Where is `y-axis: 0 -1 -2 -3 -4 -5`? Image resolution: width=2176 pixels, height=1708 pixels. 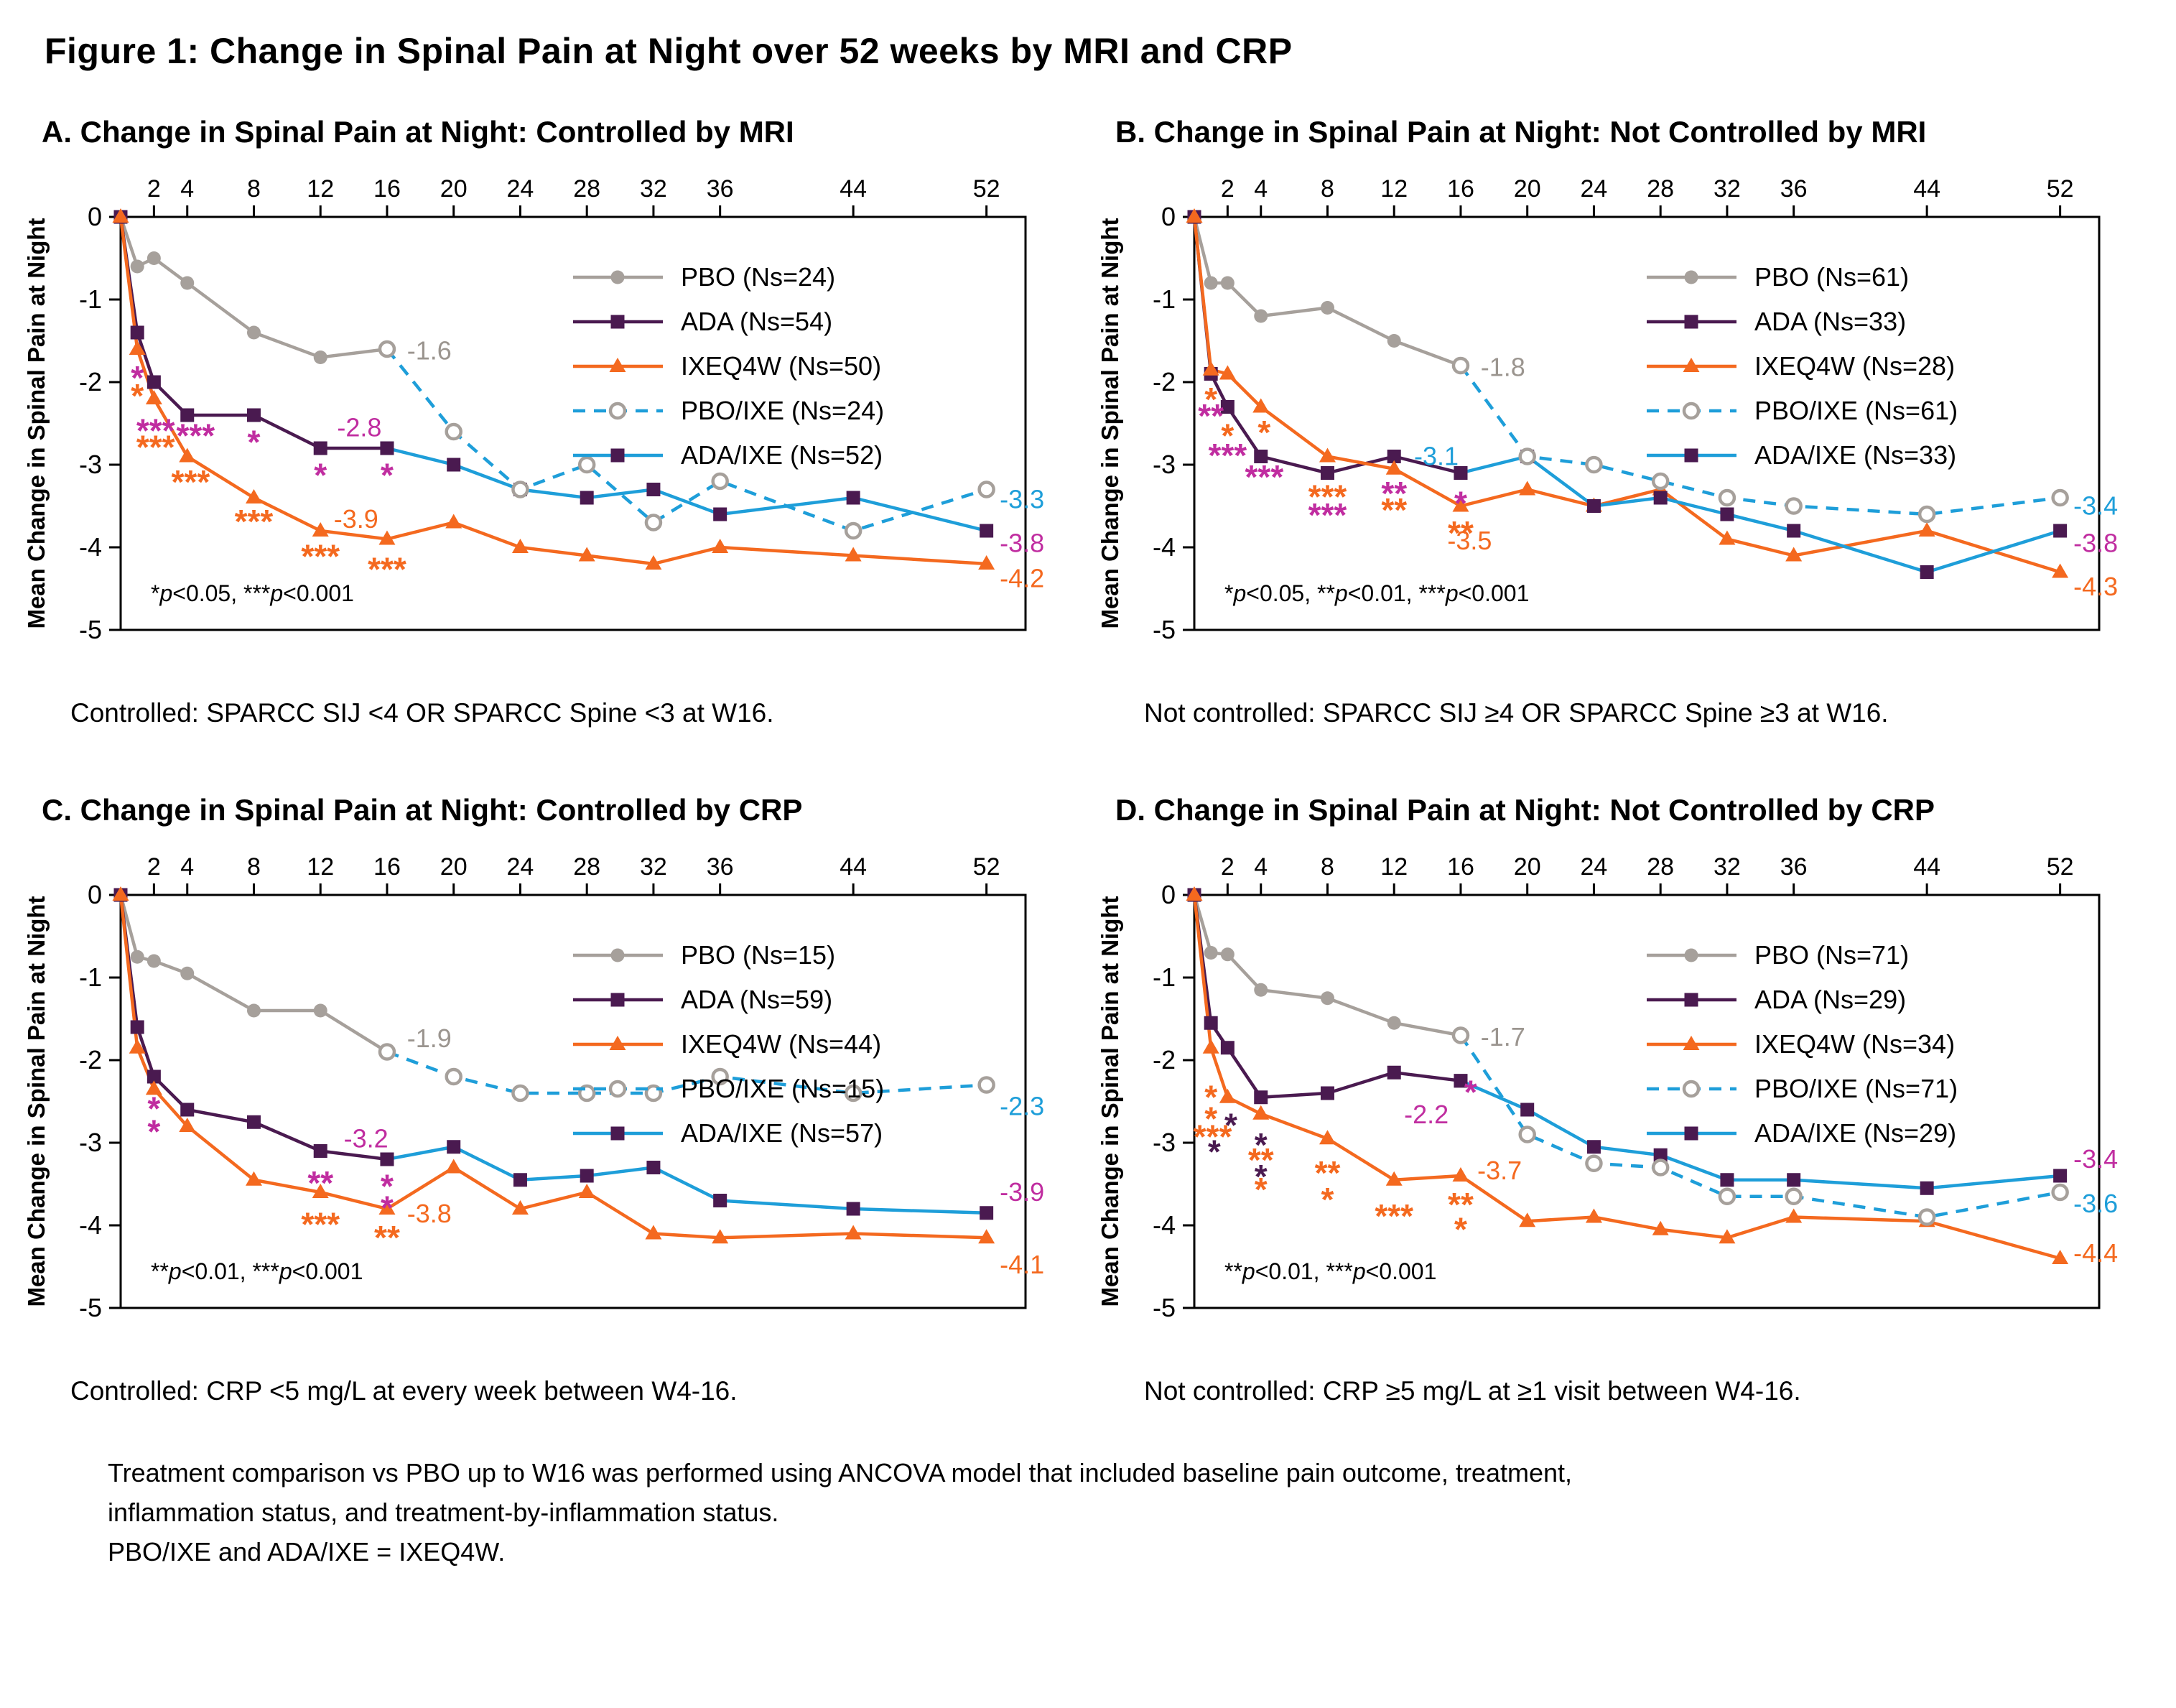 y-axis: 0 -1 -2 -3 -4 -5 is located at coordinates (100, 423).